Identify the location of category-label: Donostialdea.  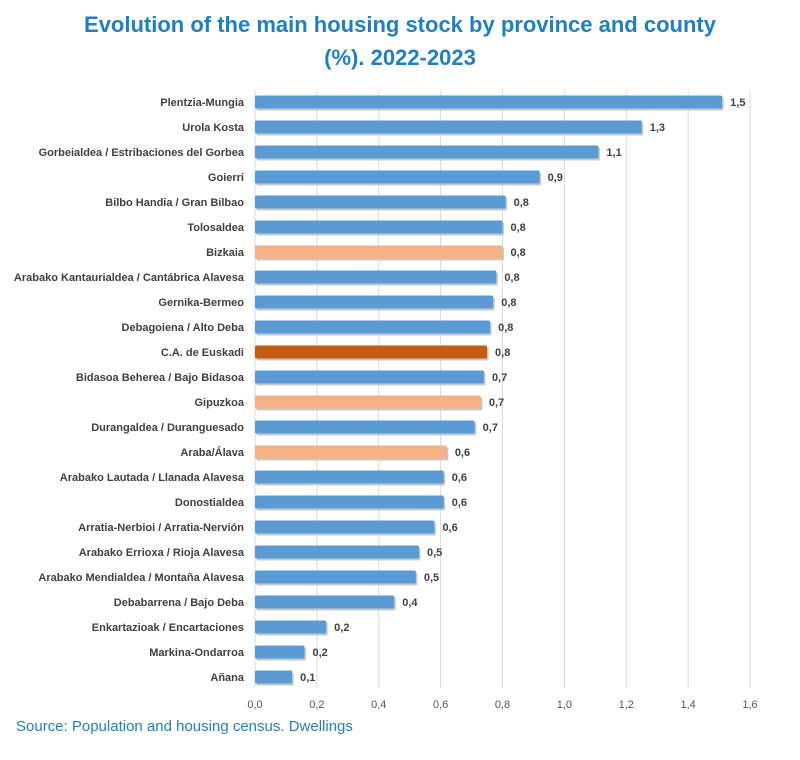
(210, 503).